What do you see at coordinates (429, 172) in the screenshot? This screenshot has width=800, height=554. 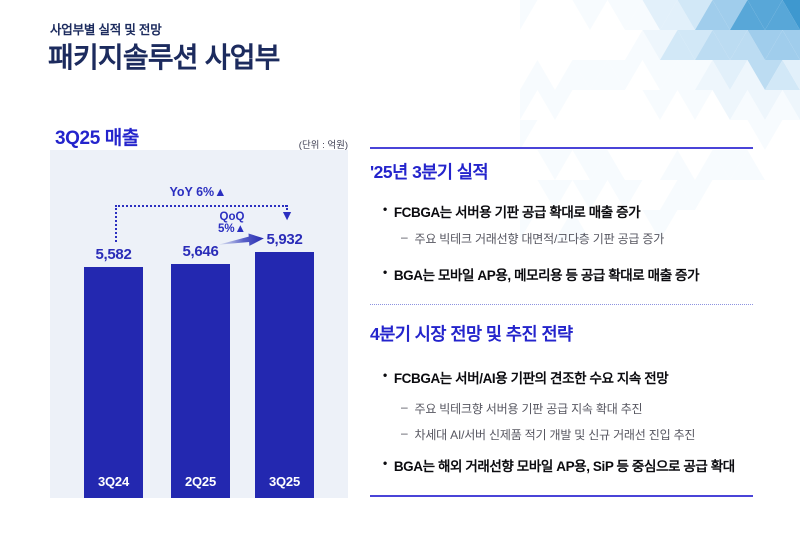 I see `section-1-heading: '25년 3분기 실적` at bounding box center [429, 172].